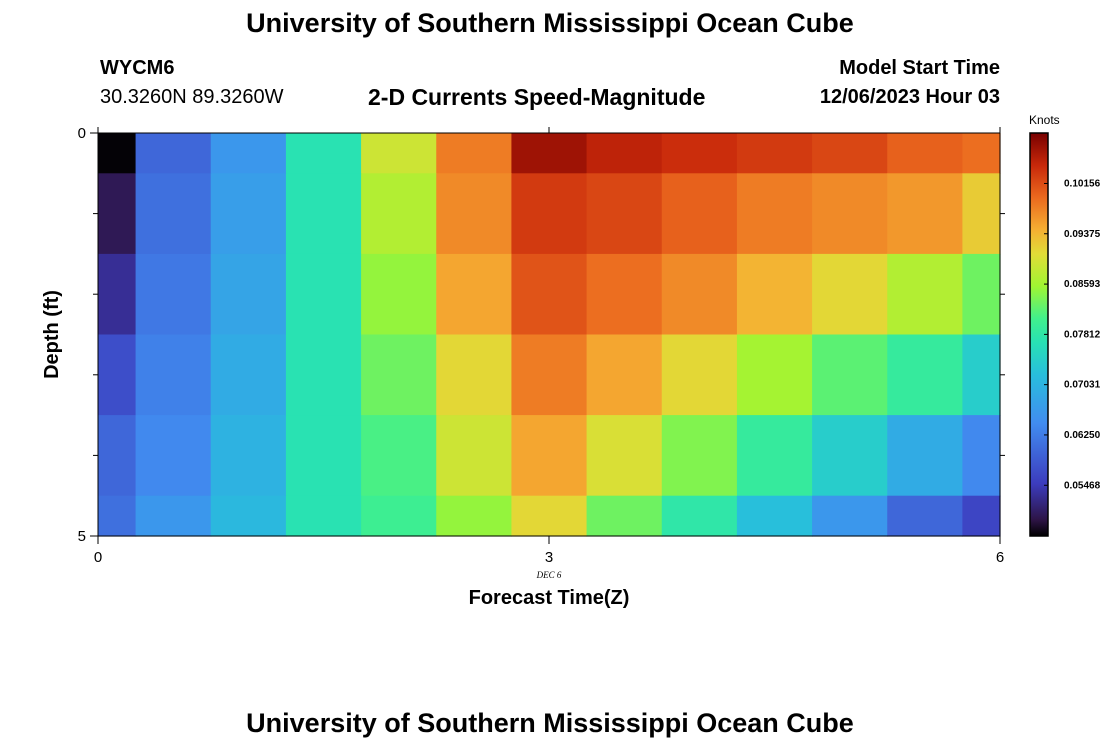  What do you see at coordinates (137, 68) in the screenshot?
I see `station-id: WYCM6` at bounding box center [137, 68].